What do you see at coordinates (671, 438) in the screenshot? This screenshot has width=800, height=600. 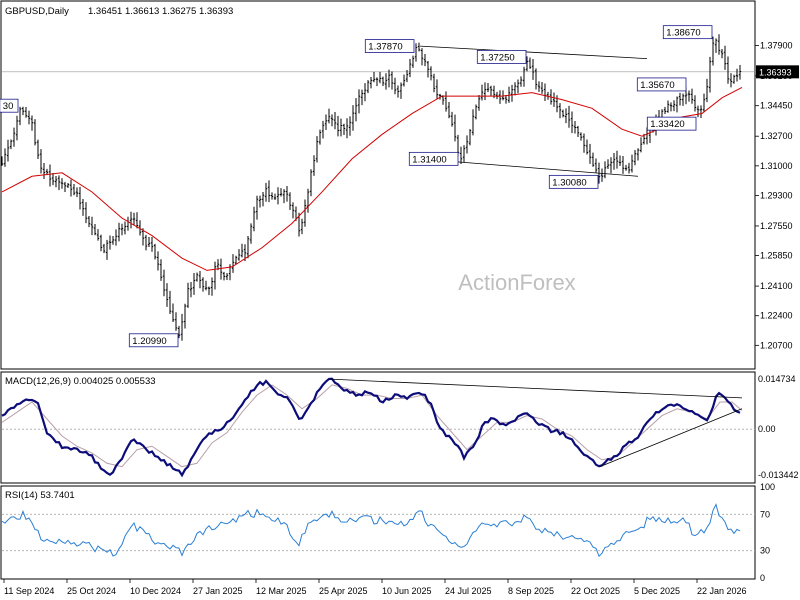 I see `macd-trendline` at bounding box center [671, 438].